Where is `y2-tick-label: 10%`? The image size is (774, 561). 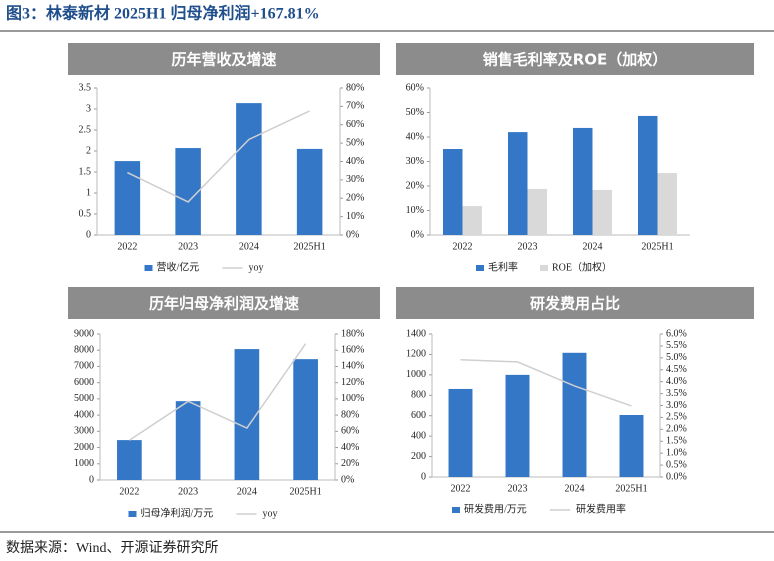 y2-tick-label: 10% is located at coordinates (355, 216).